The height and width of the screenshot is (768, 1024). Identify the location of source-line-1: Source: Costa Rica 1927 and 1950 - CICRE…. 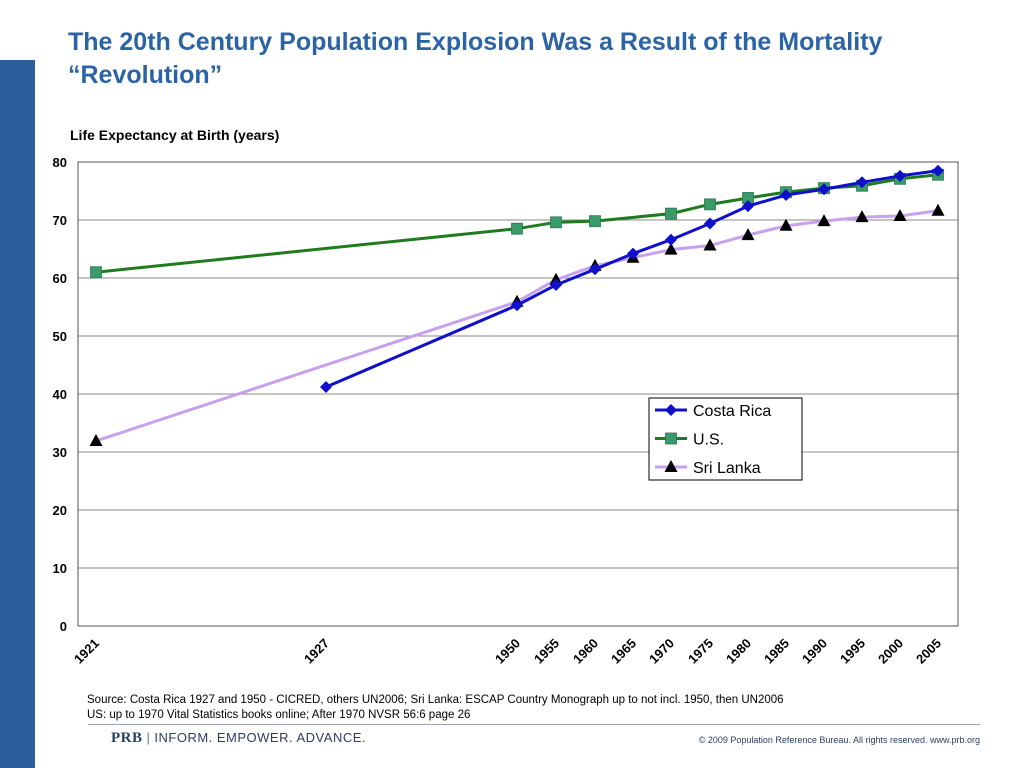
(435, 700).